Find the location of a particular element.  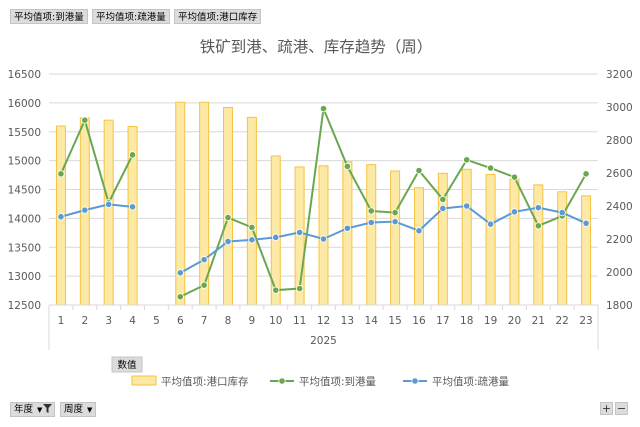

week-filter-button: 周度 ▼ is located at coordinates (78, 409).